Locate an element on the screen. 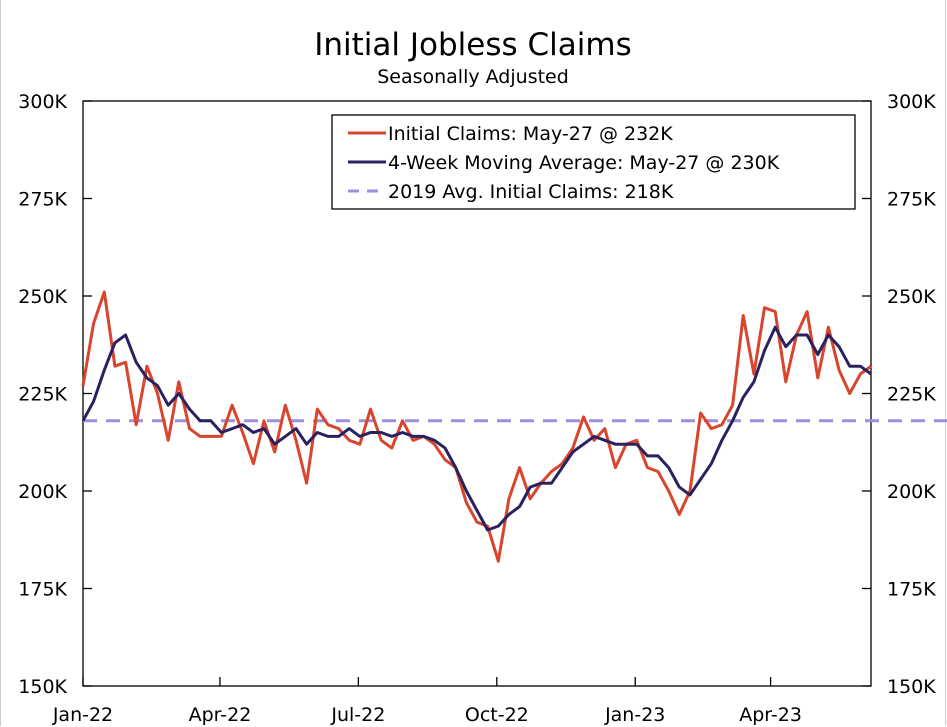 Image resolution: width=947 pixels, height=727 pixels. y-tick-label-left: 150K is located at coordinates (42, 687).